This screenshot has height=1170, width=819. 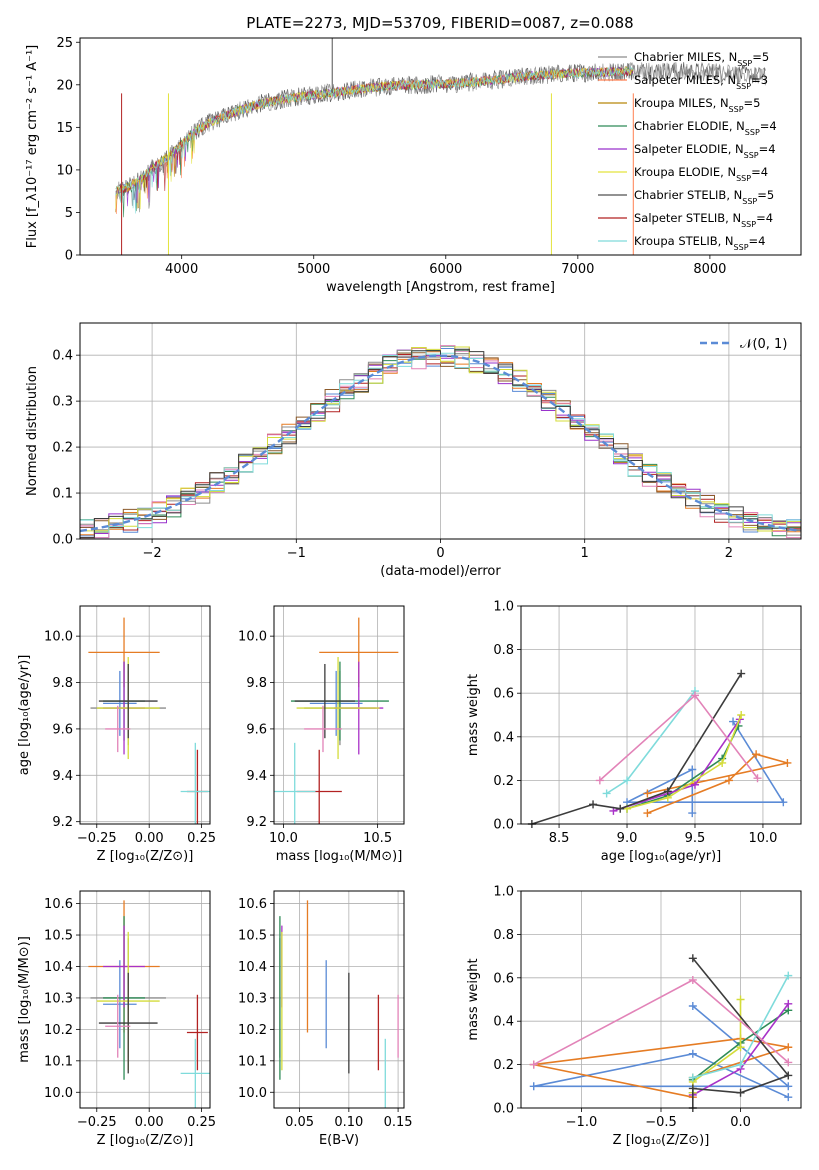 I want to click on y-axis-label: Flux [f_λ10⁻¹⁷ erg cm⁻² s⁻¹ A⁻¹], so click(x=32, y=147).